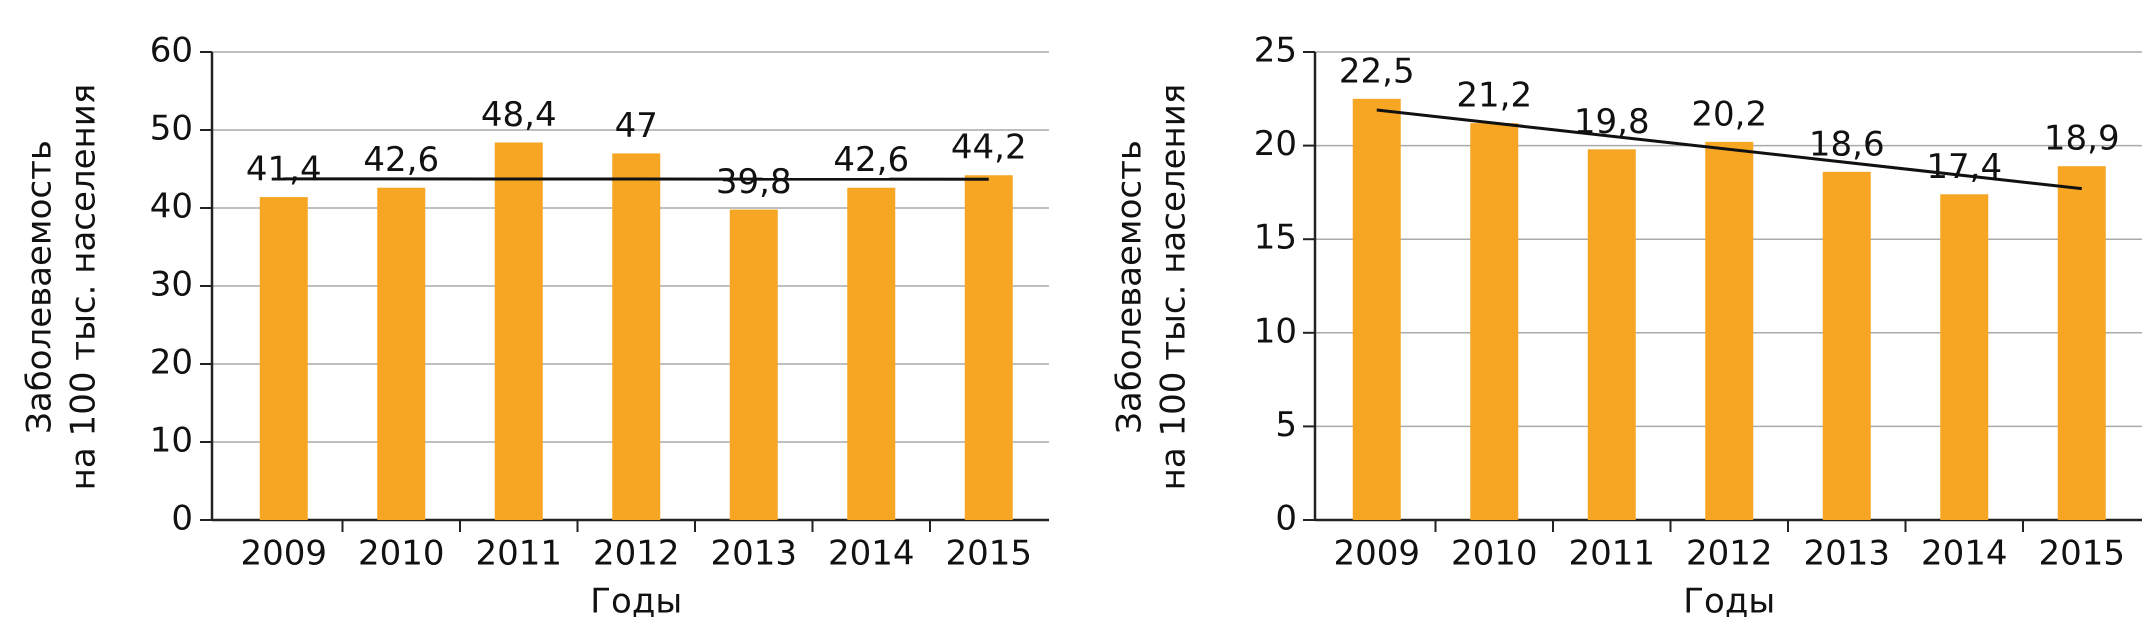 This screenshot has height=636, width=2142. What do you see at coordinates (636, 126) in the screenshot?
I see `value-label: 47` at bounding box center [636, 126].